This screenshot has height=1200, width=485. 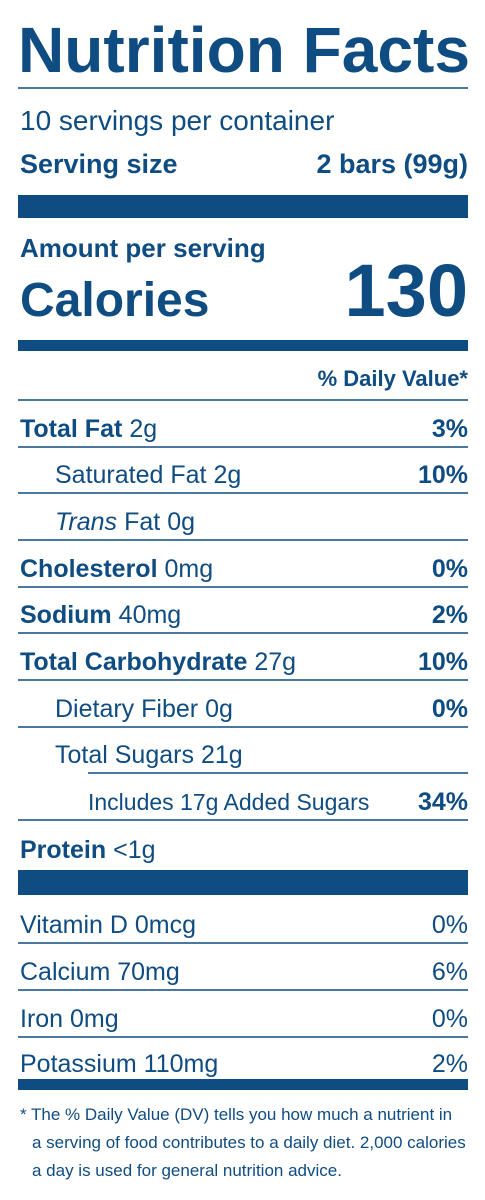 What do you see at coordinates (406, 290) in the screenshot?
I see `calories-value: 130` at bounding box center [406, 290].